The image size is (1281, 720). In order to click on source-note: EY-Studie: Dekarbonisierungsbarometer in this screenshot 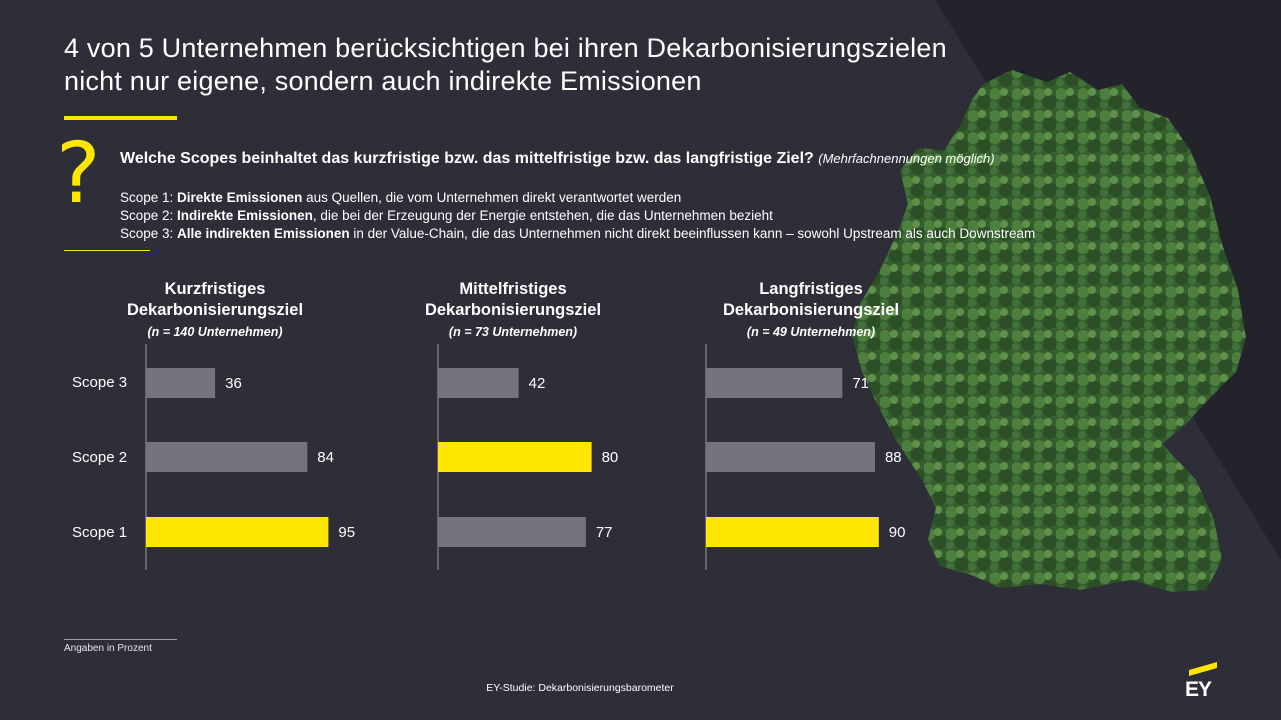, I will do `click(580, 688)`.